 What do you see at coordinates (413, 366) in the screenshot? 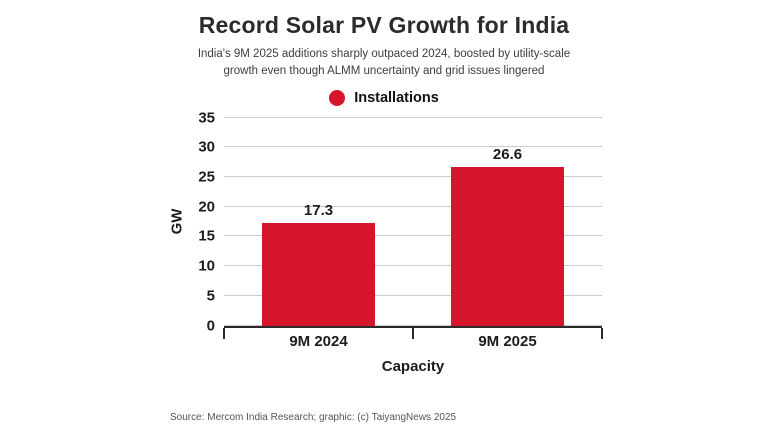
I see `x-axis-title: Capacity` at bounding box center [413, 366].